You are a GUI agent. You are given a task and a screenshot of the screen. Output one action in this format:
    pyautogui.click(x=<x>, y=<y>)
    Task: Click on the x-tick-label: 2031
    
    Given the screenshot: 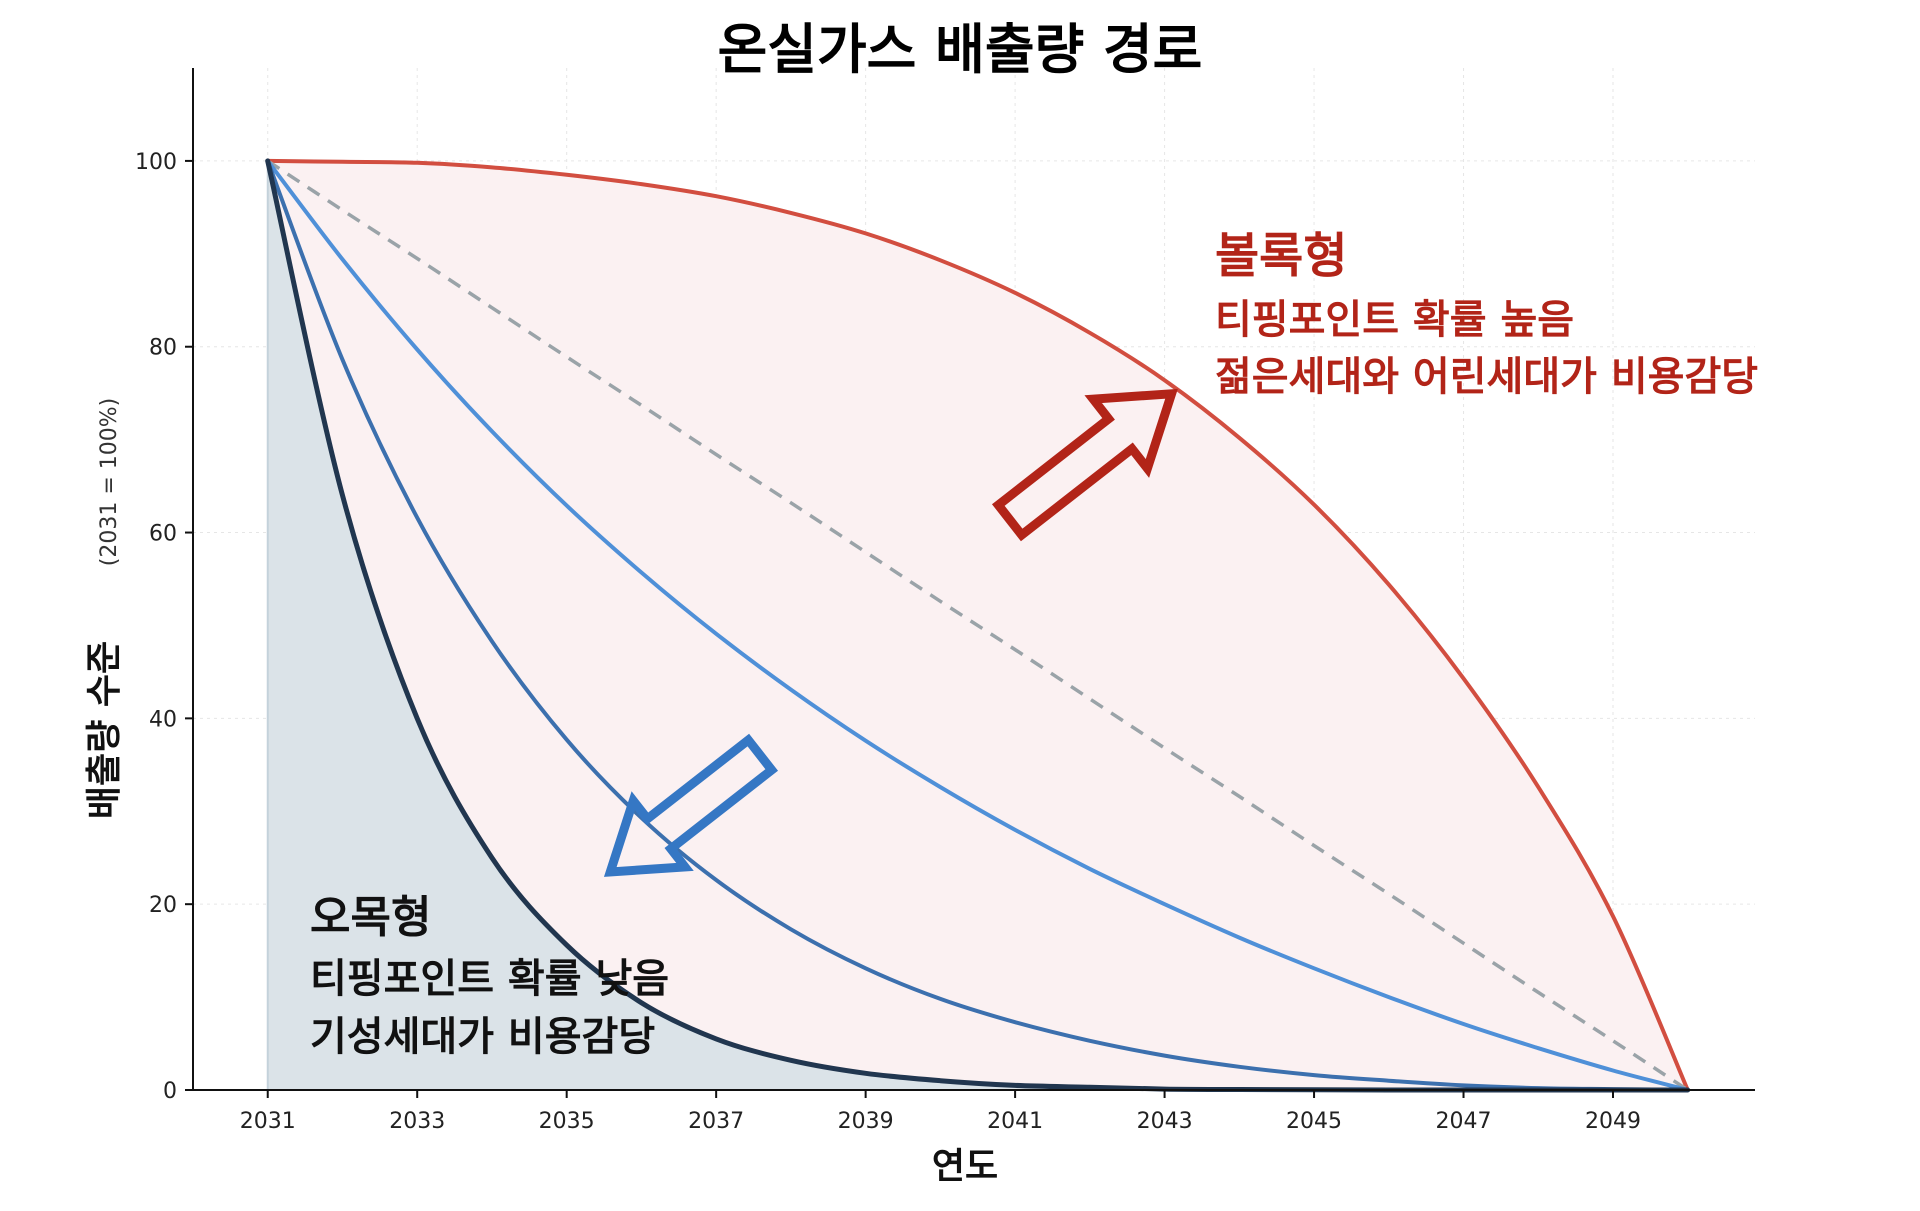 What is the action you would take?
    pyautogui.click(x=268, y=1121)
    